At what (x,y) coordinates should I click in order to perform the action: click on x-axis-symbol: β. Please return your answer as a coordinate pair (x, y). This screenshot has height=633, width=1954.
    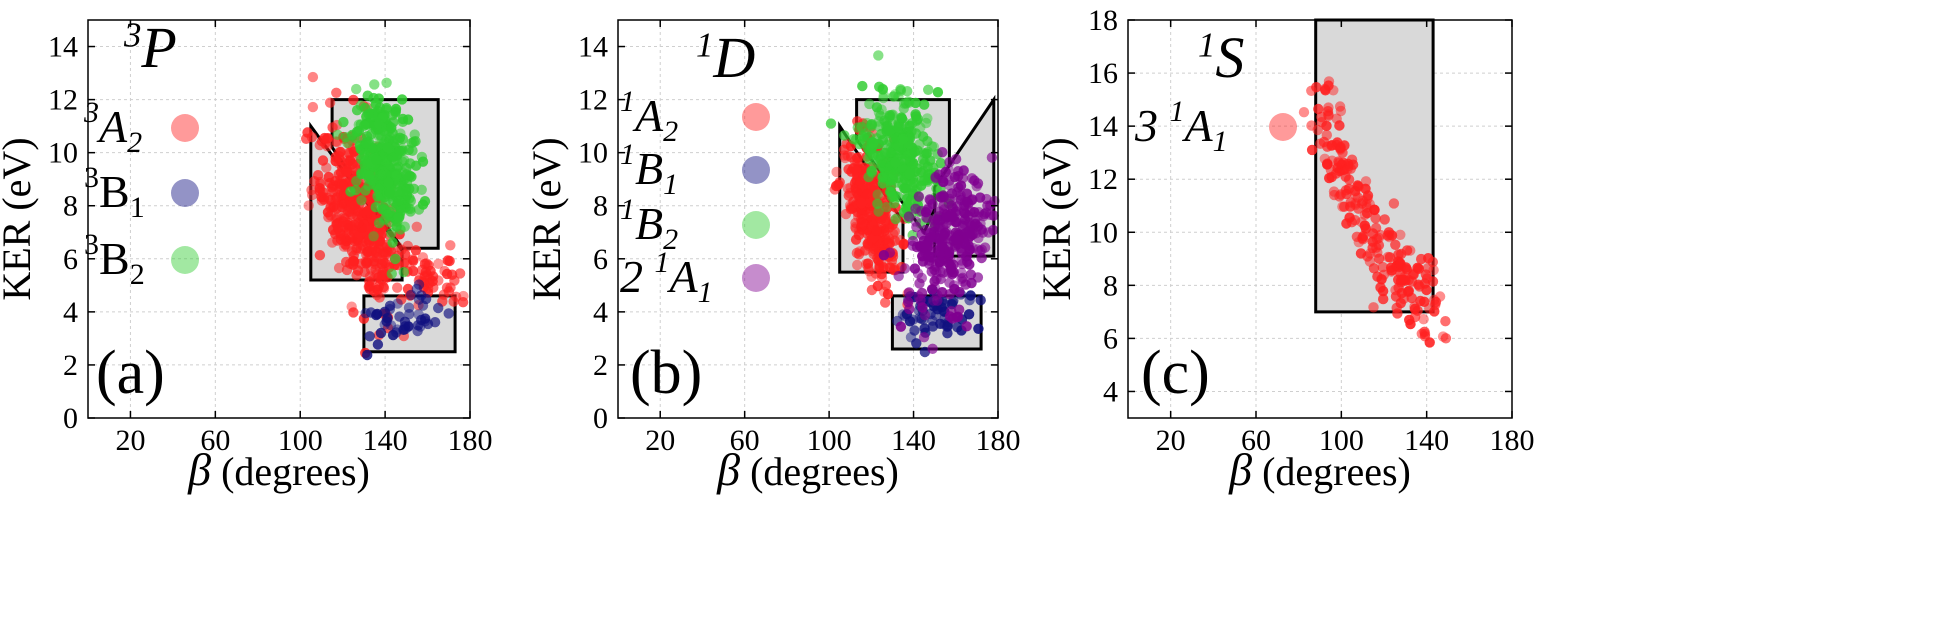
    Looking at the image, I should click on (199, 469).